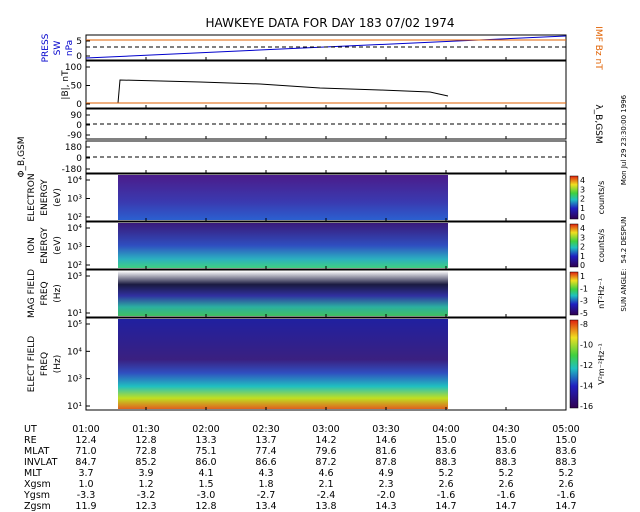 The height and width of the screenshot is (512, 640). Describe the element at coordinates (601, 293) in the screenshot. I see `mag-cb-label: nT²Hz⁻¹` at that location.